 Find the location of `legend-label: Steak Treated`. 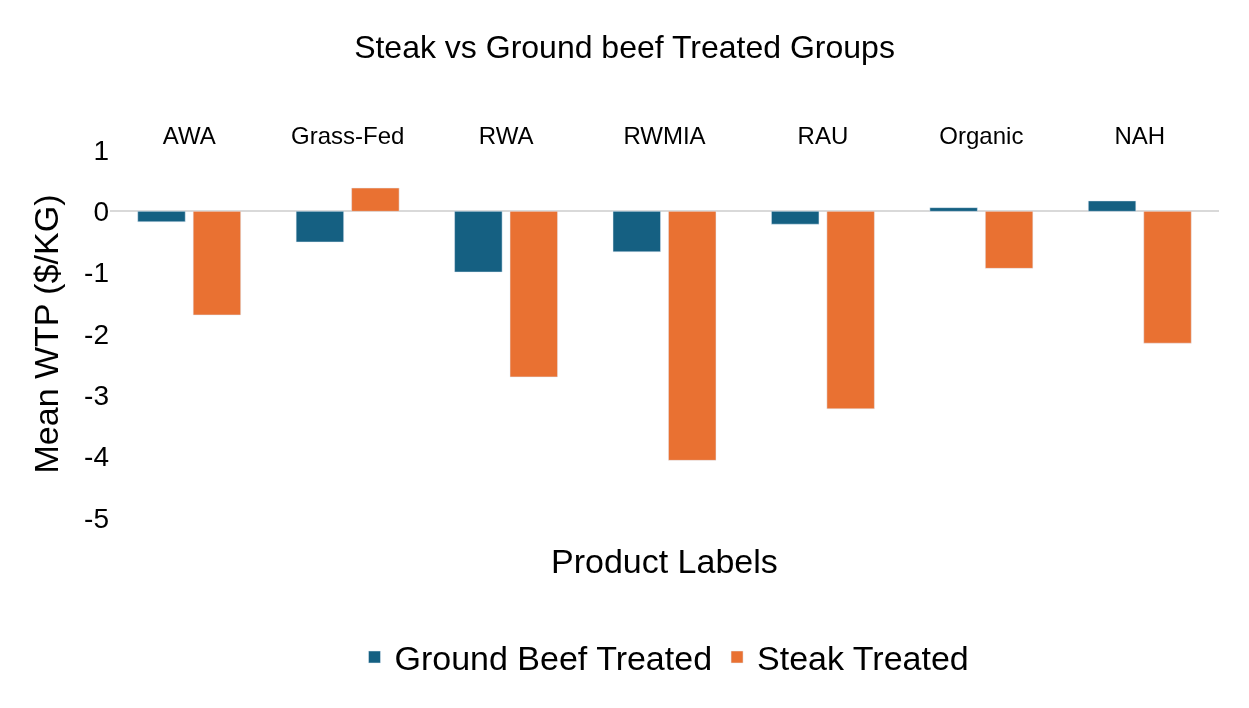

legend-label: Steak Treated is located at coordinates (863, 658).